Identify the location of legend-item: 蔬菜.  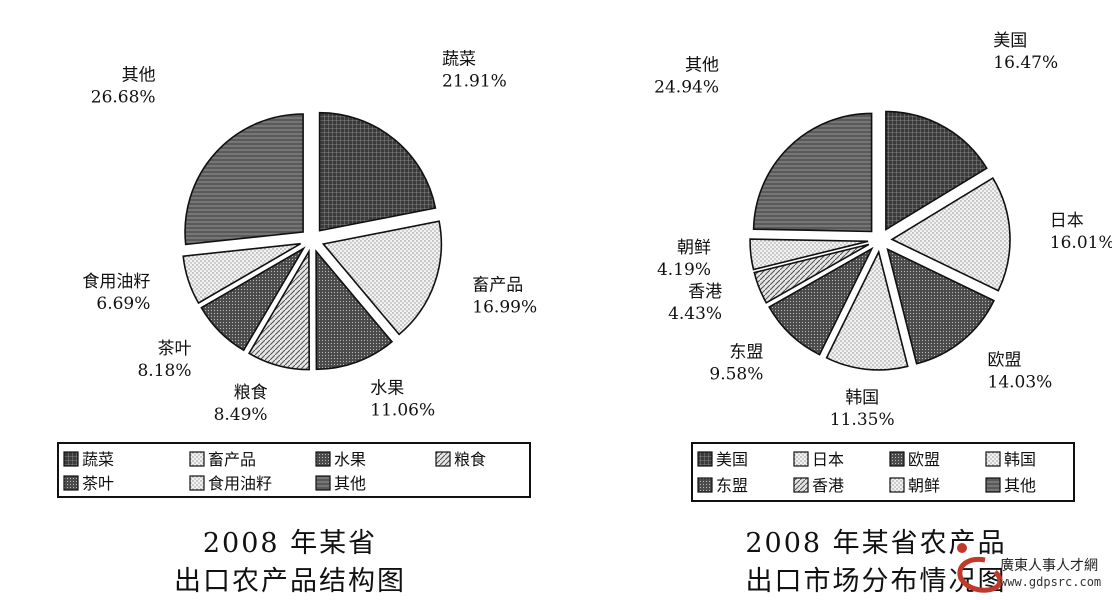
(88, 459).